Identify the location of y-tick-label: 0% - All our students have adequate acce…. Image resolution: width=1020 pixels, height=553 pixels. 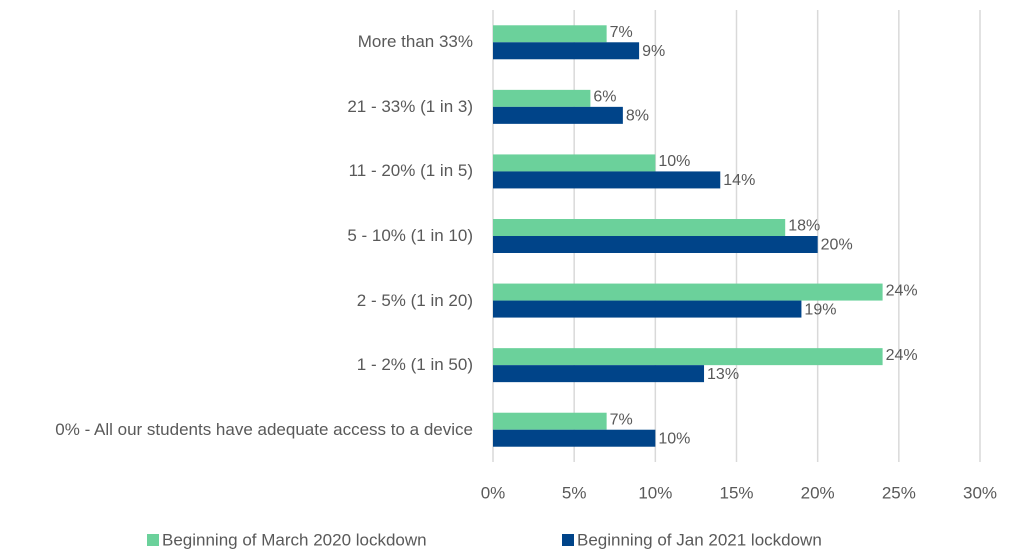
(264, 429).